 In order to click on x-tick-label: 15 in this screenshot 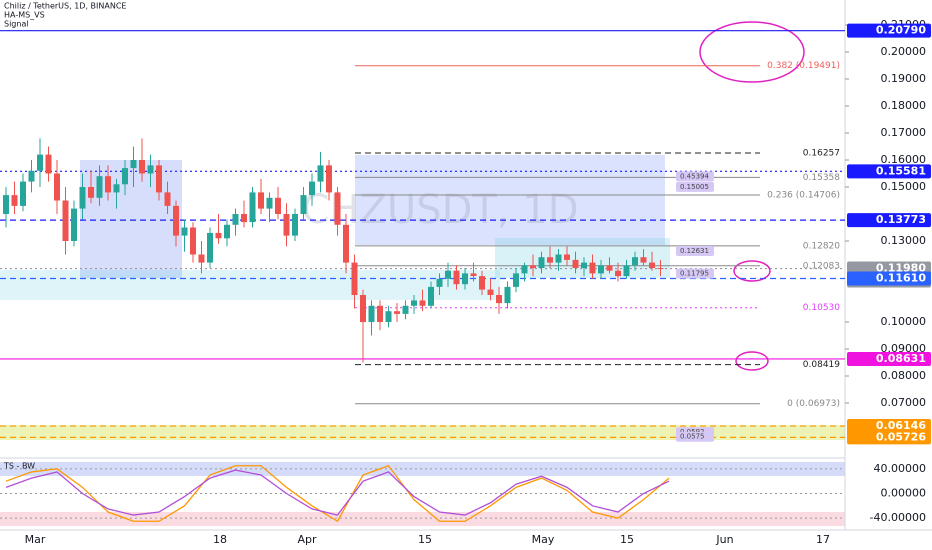, I will do `click(425, 539)`.